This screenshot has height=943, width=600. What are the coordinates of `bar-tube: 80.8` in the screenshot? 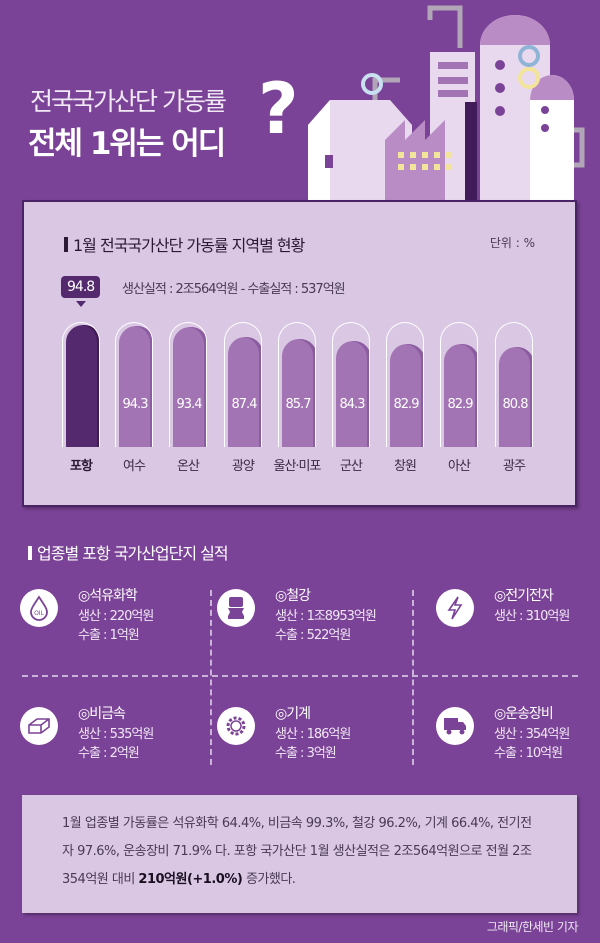 It's located at (514, 384).